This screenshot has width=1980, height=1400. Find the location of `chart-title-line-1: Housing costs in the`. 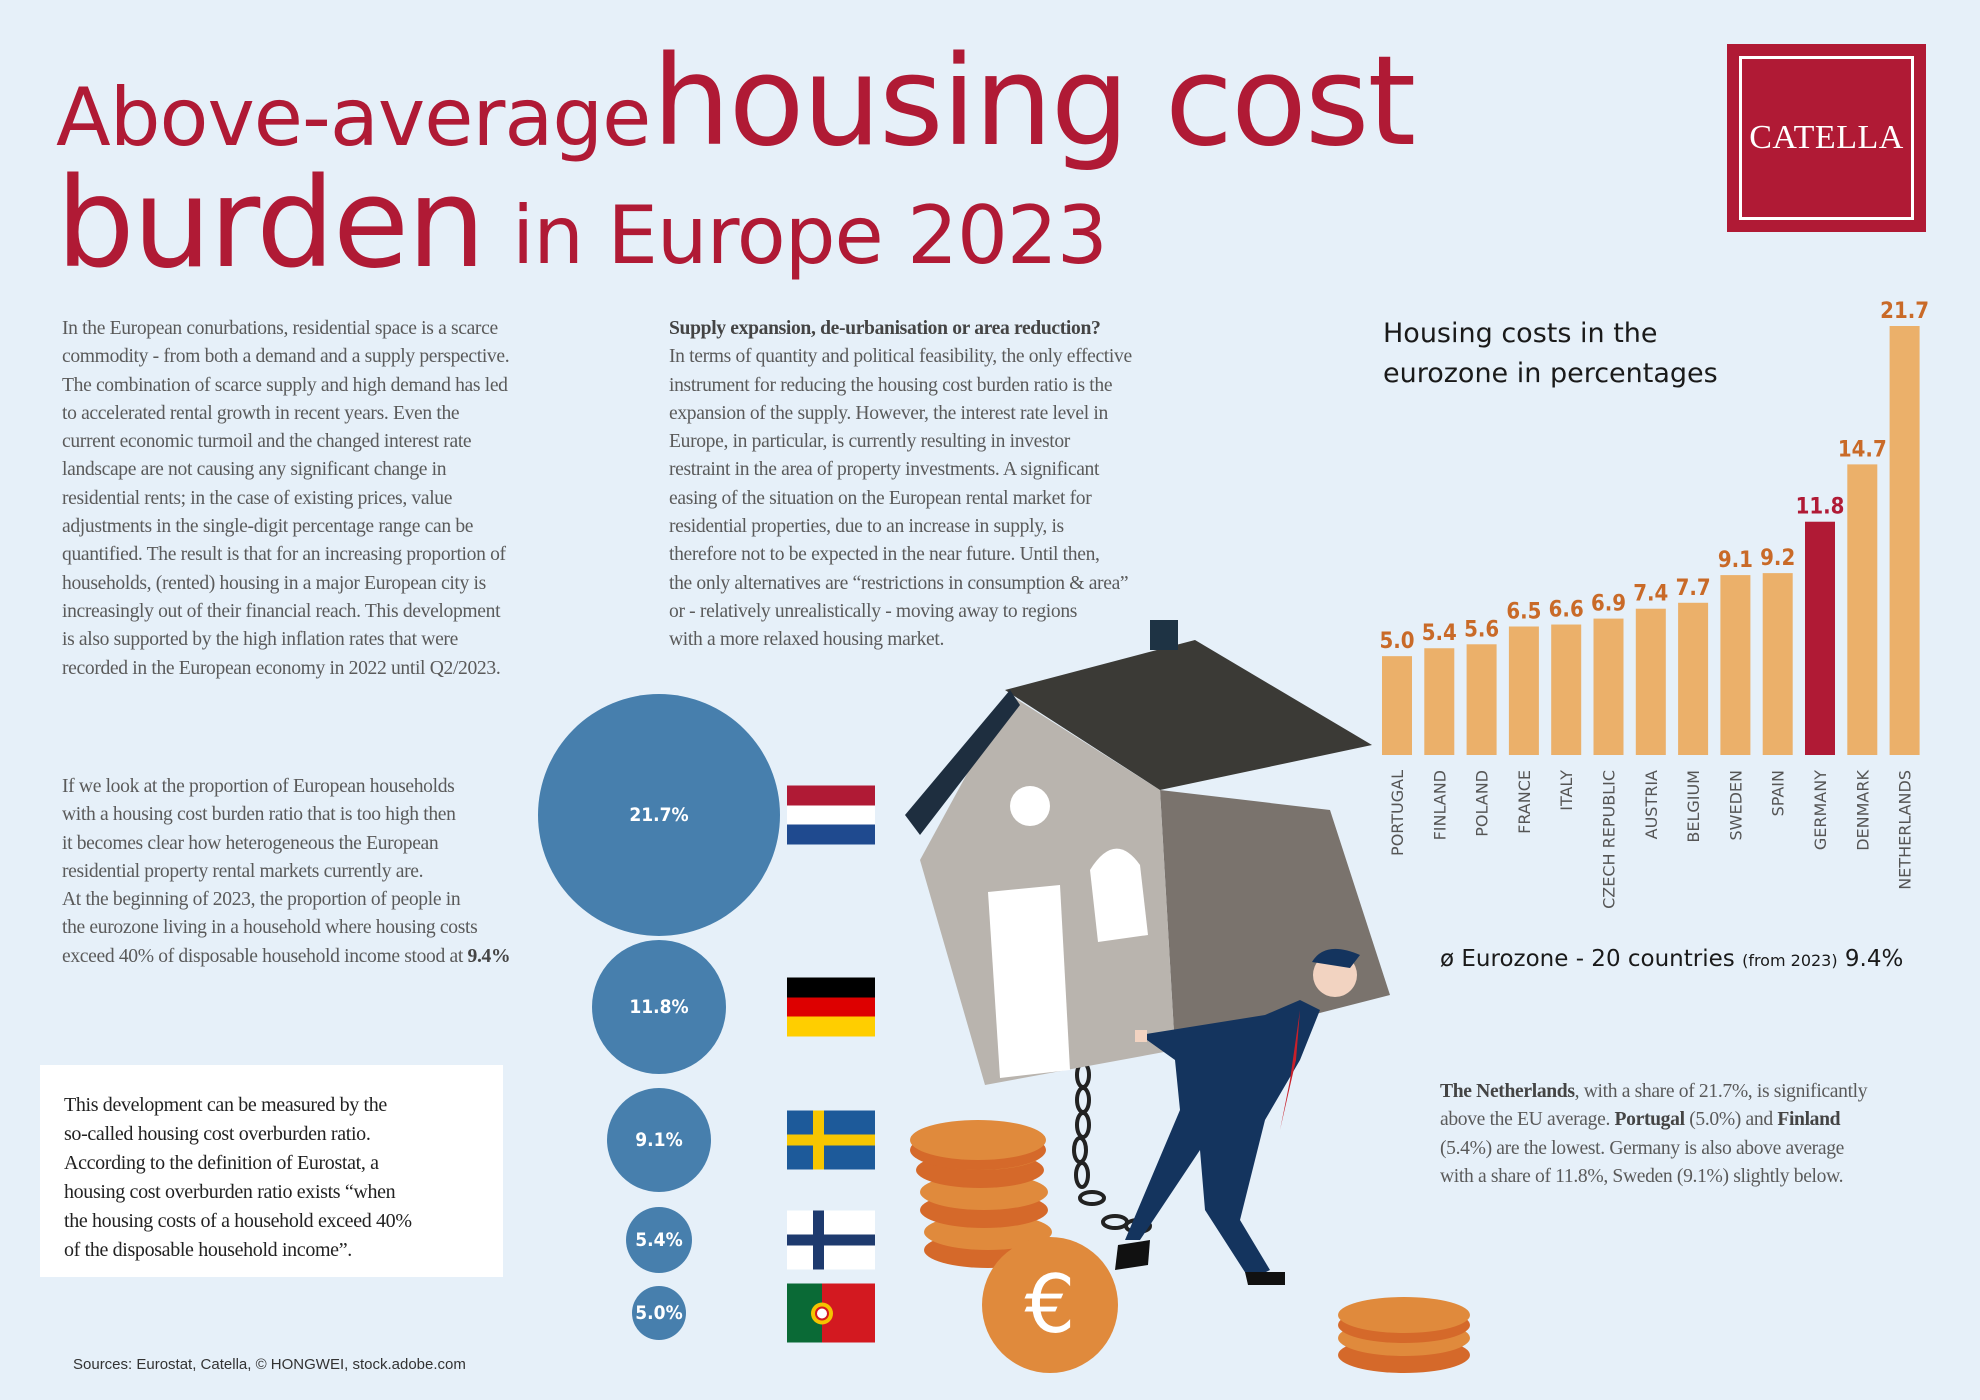

chart-title-line-1: Housing costs in the is located at coordinates (1520, 333).